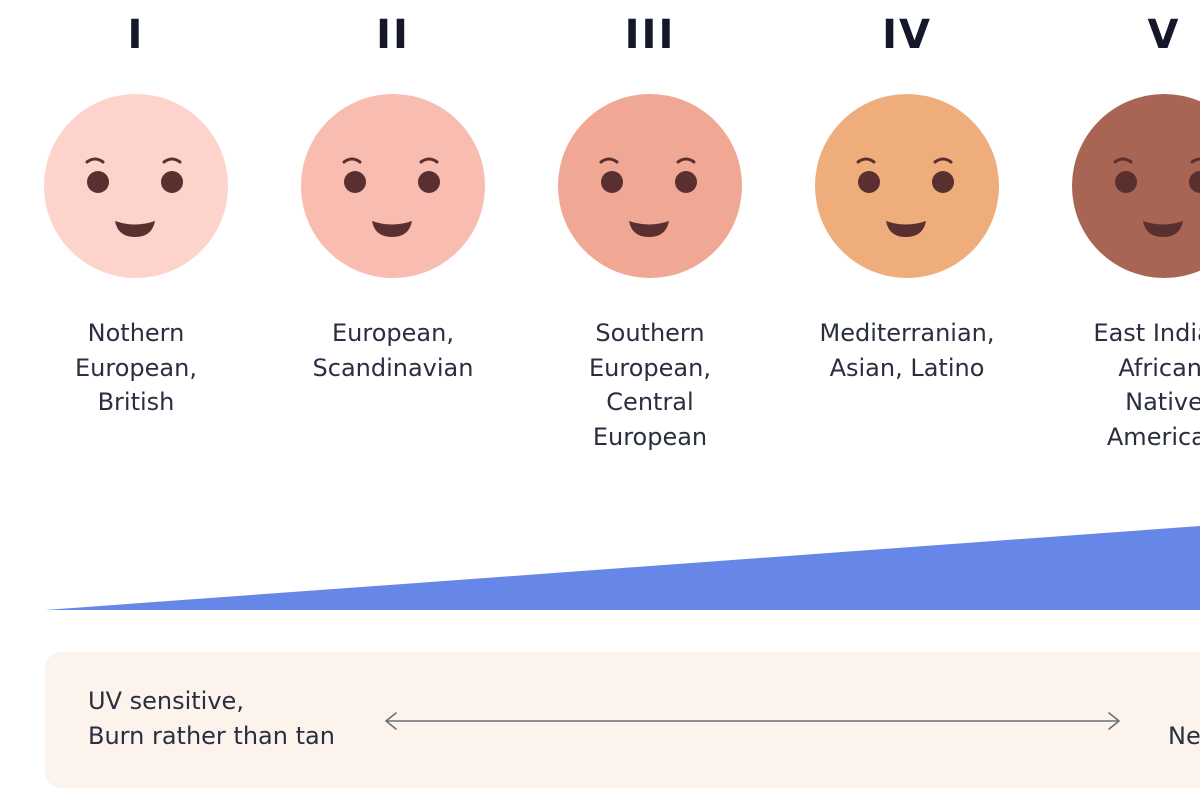 The width and height of the screenshot is (1200, 800). What do you see at coordinates (211, 718) in the screenshot?
I see `uv-sensitive-text: UV sensitive, Burn rather than tan` at bounding box center [211, 718].